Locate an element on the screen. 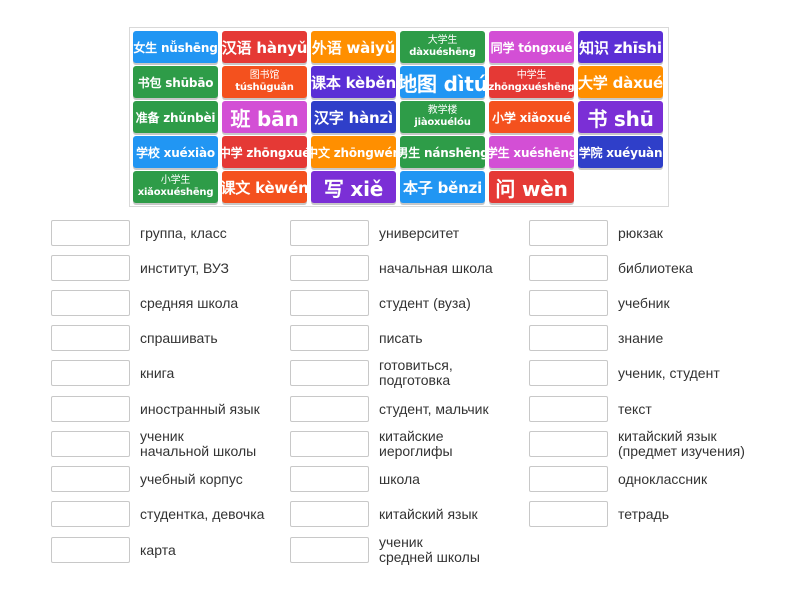 This screenshot has height=600, width=800. definition-label: ученик, студент is located at coordinates (669, 372).